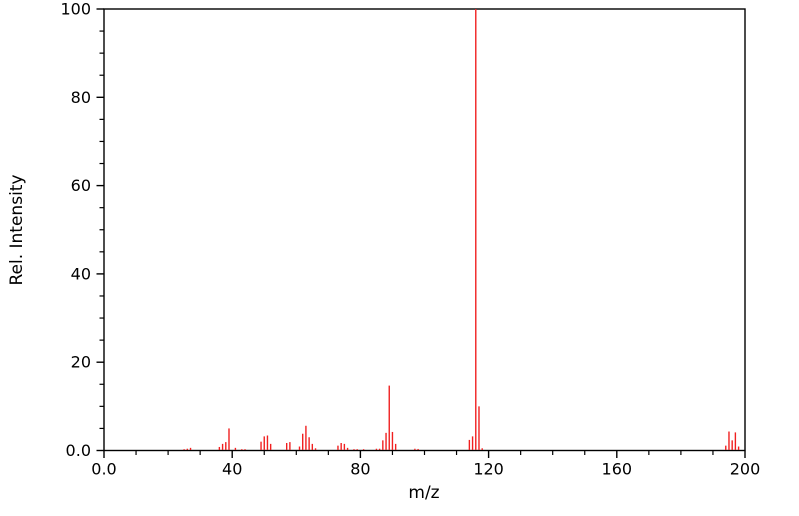 The image size is (799, 516). I want to click on y-axis-tick-labels: 0.0 20 40 60 80 100, so click(75, 230).